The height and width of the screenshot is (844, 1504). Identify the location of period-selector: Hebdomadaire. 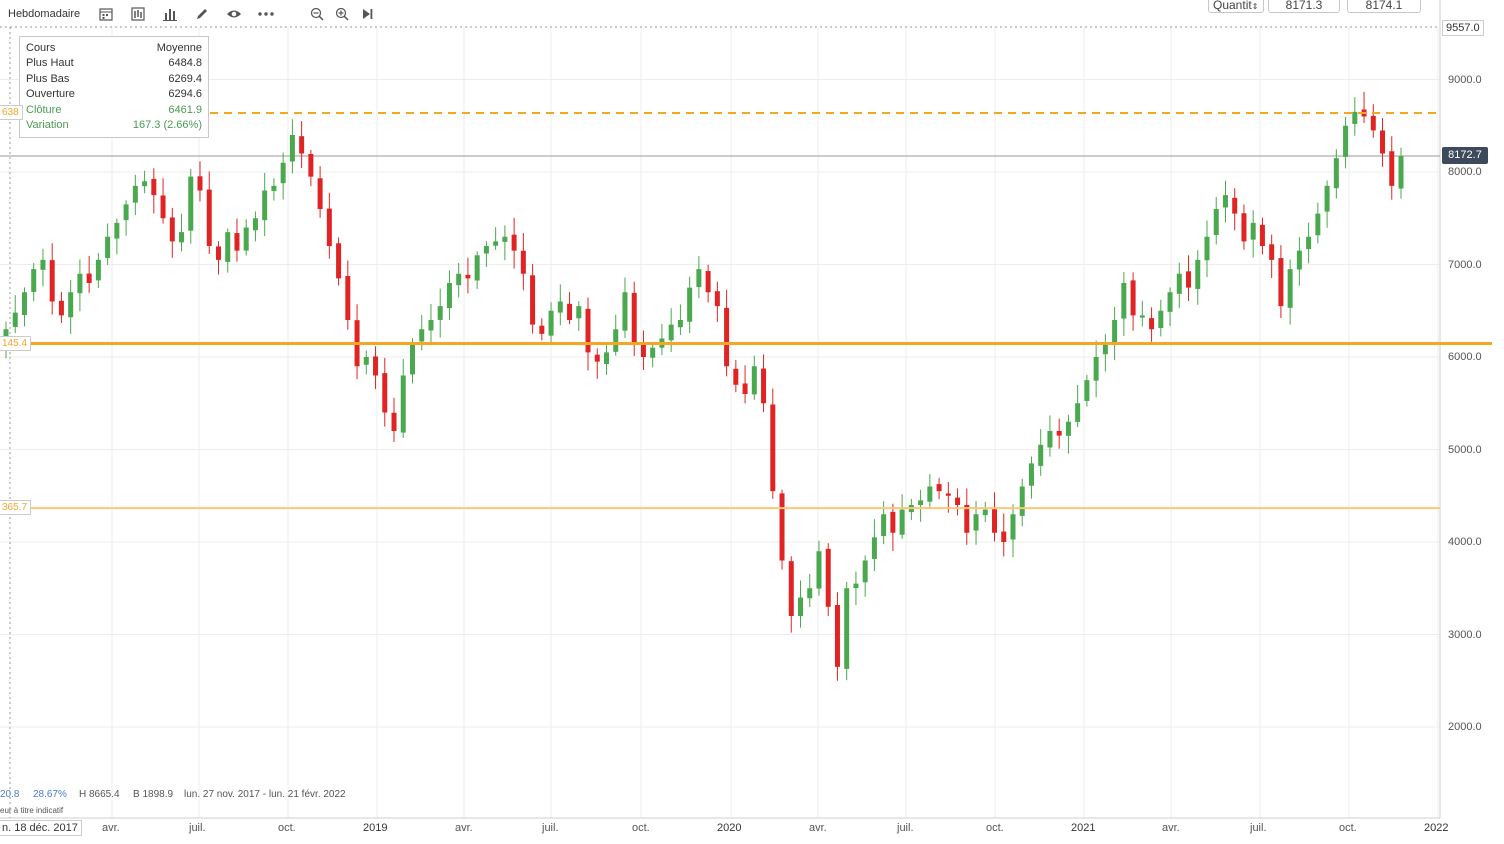
(44, 14).